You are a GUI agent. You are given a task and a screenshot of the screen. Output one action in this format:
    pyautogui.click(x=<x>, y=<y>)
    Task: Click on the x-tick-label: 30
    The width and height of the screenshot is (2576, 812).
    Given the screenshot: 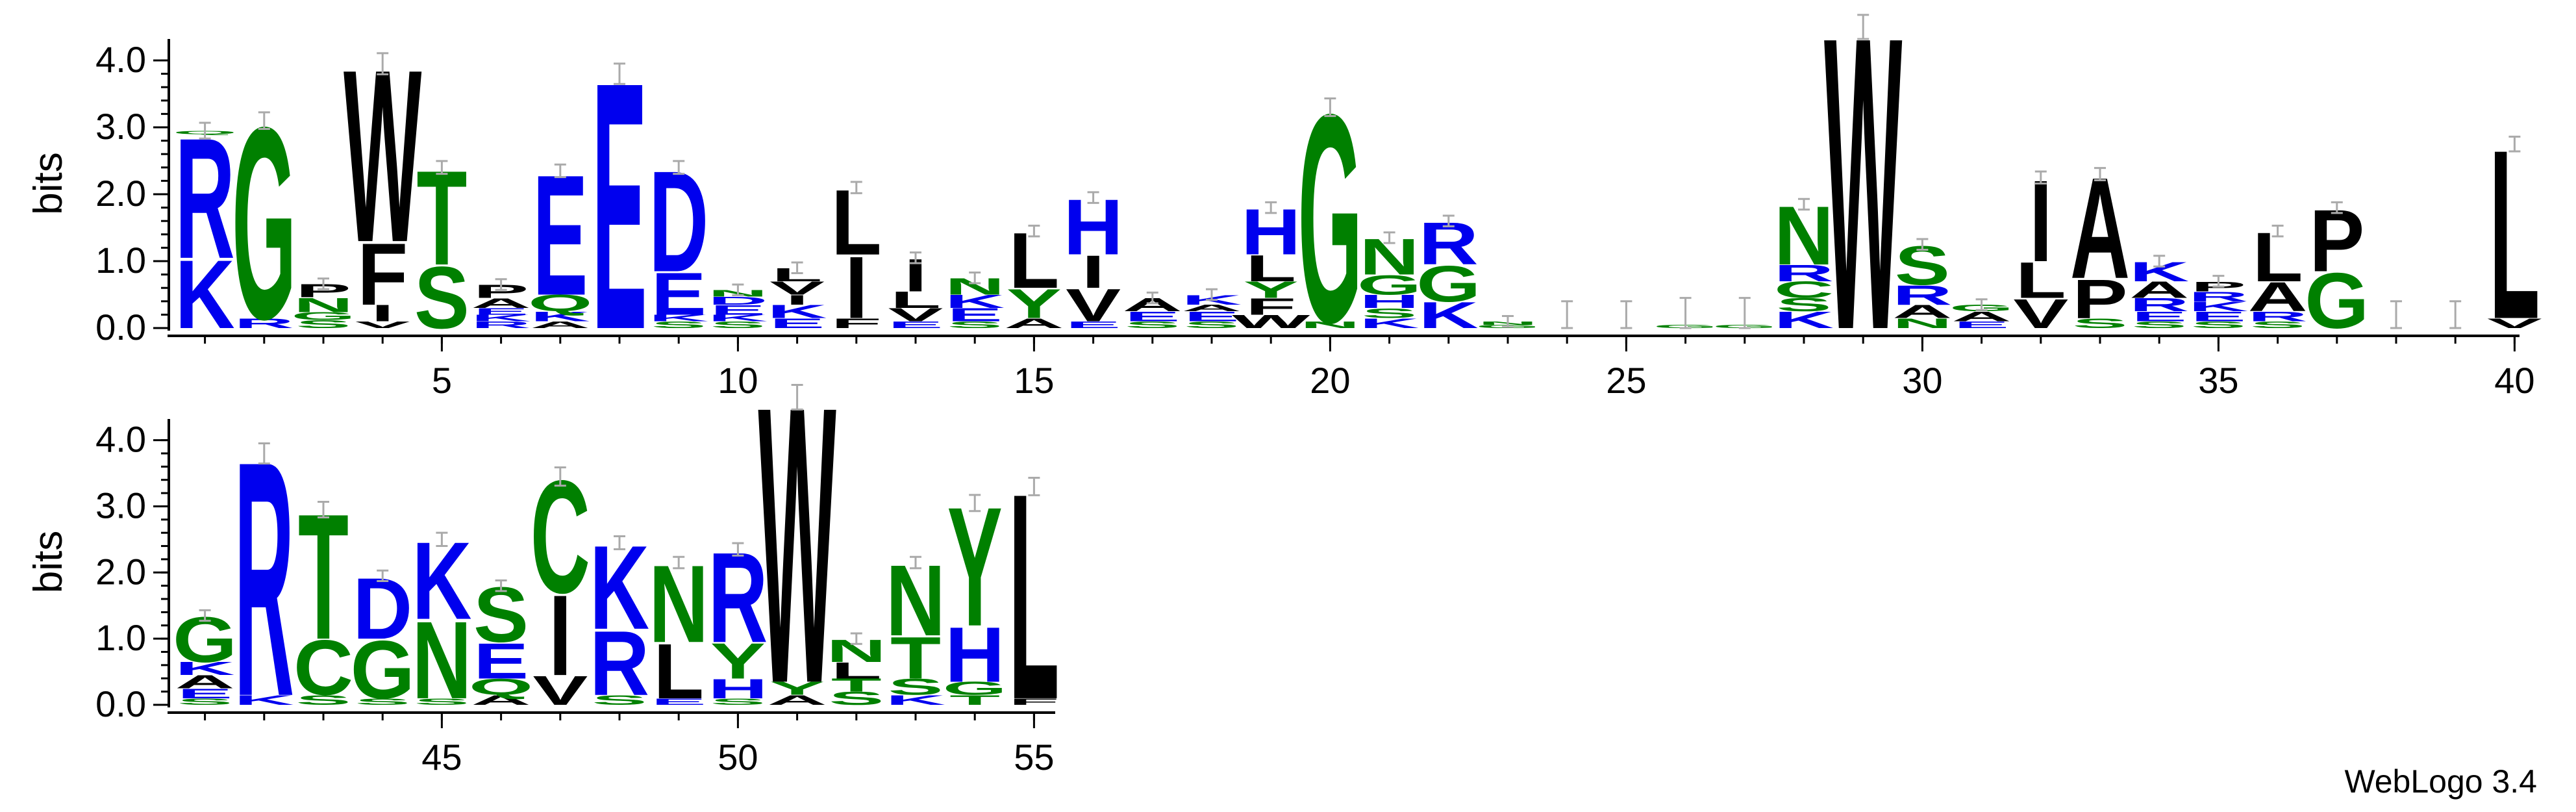 What is the action you would take?
    pyautogui.click(x=1922, y=380)
    